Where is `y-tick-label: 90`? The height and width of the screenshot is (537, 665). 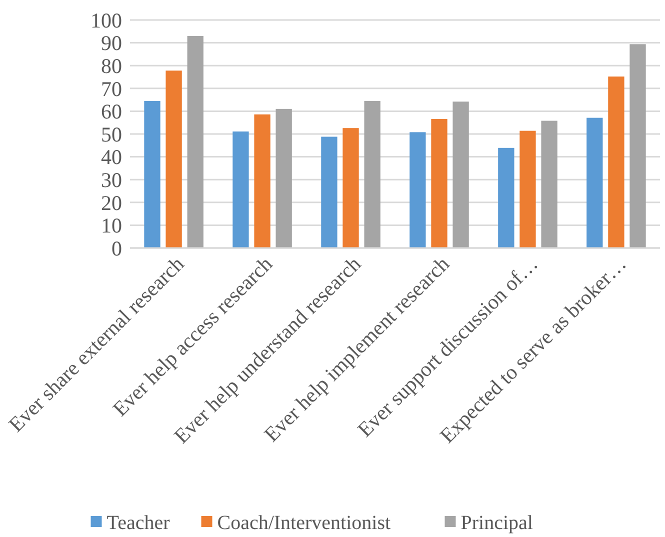 y-tick-label: 90 is located at coordinates (111, 43).